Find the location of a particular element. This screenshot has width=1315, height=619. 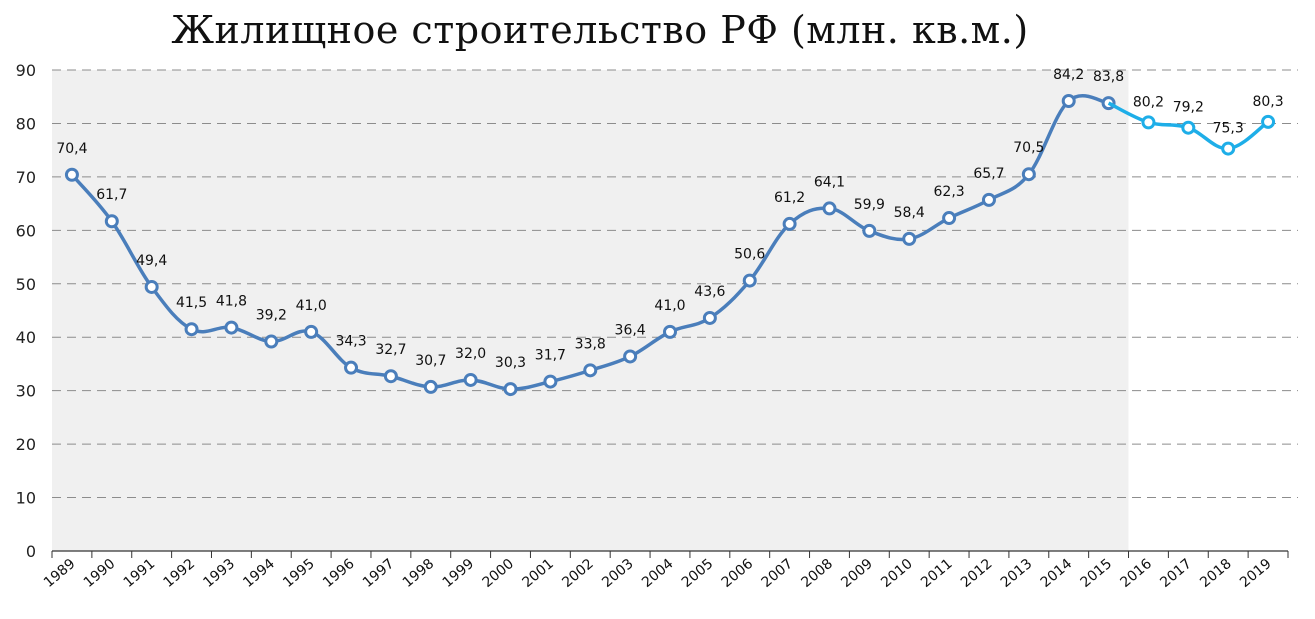

x-tick-label: 2000 is located at coordinates (499, 573).